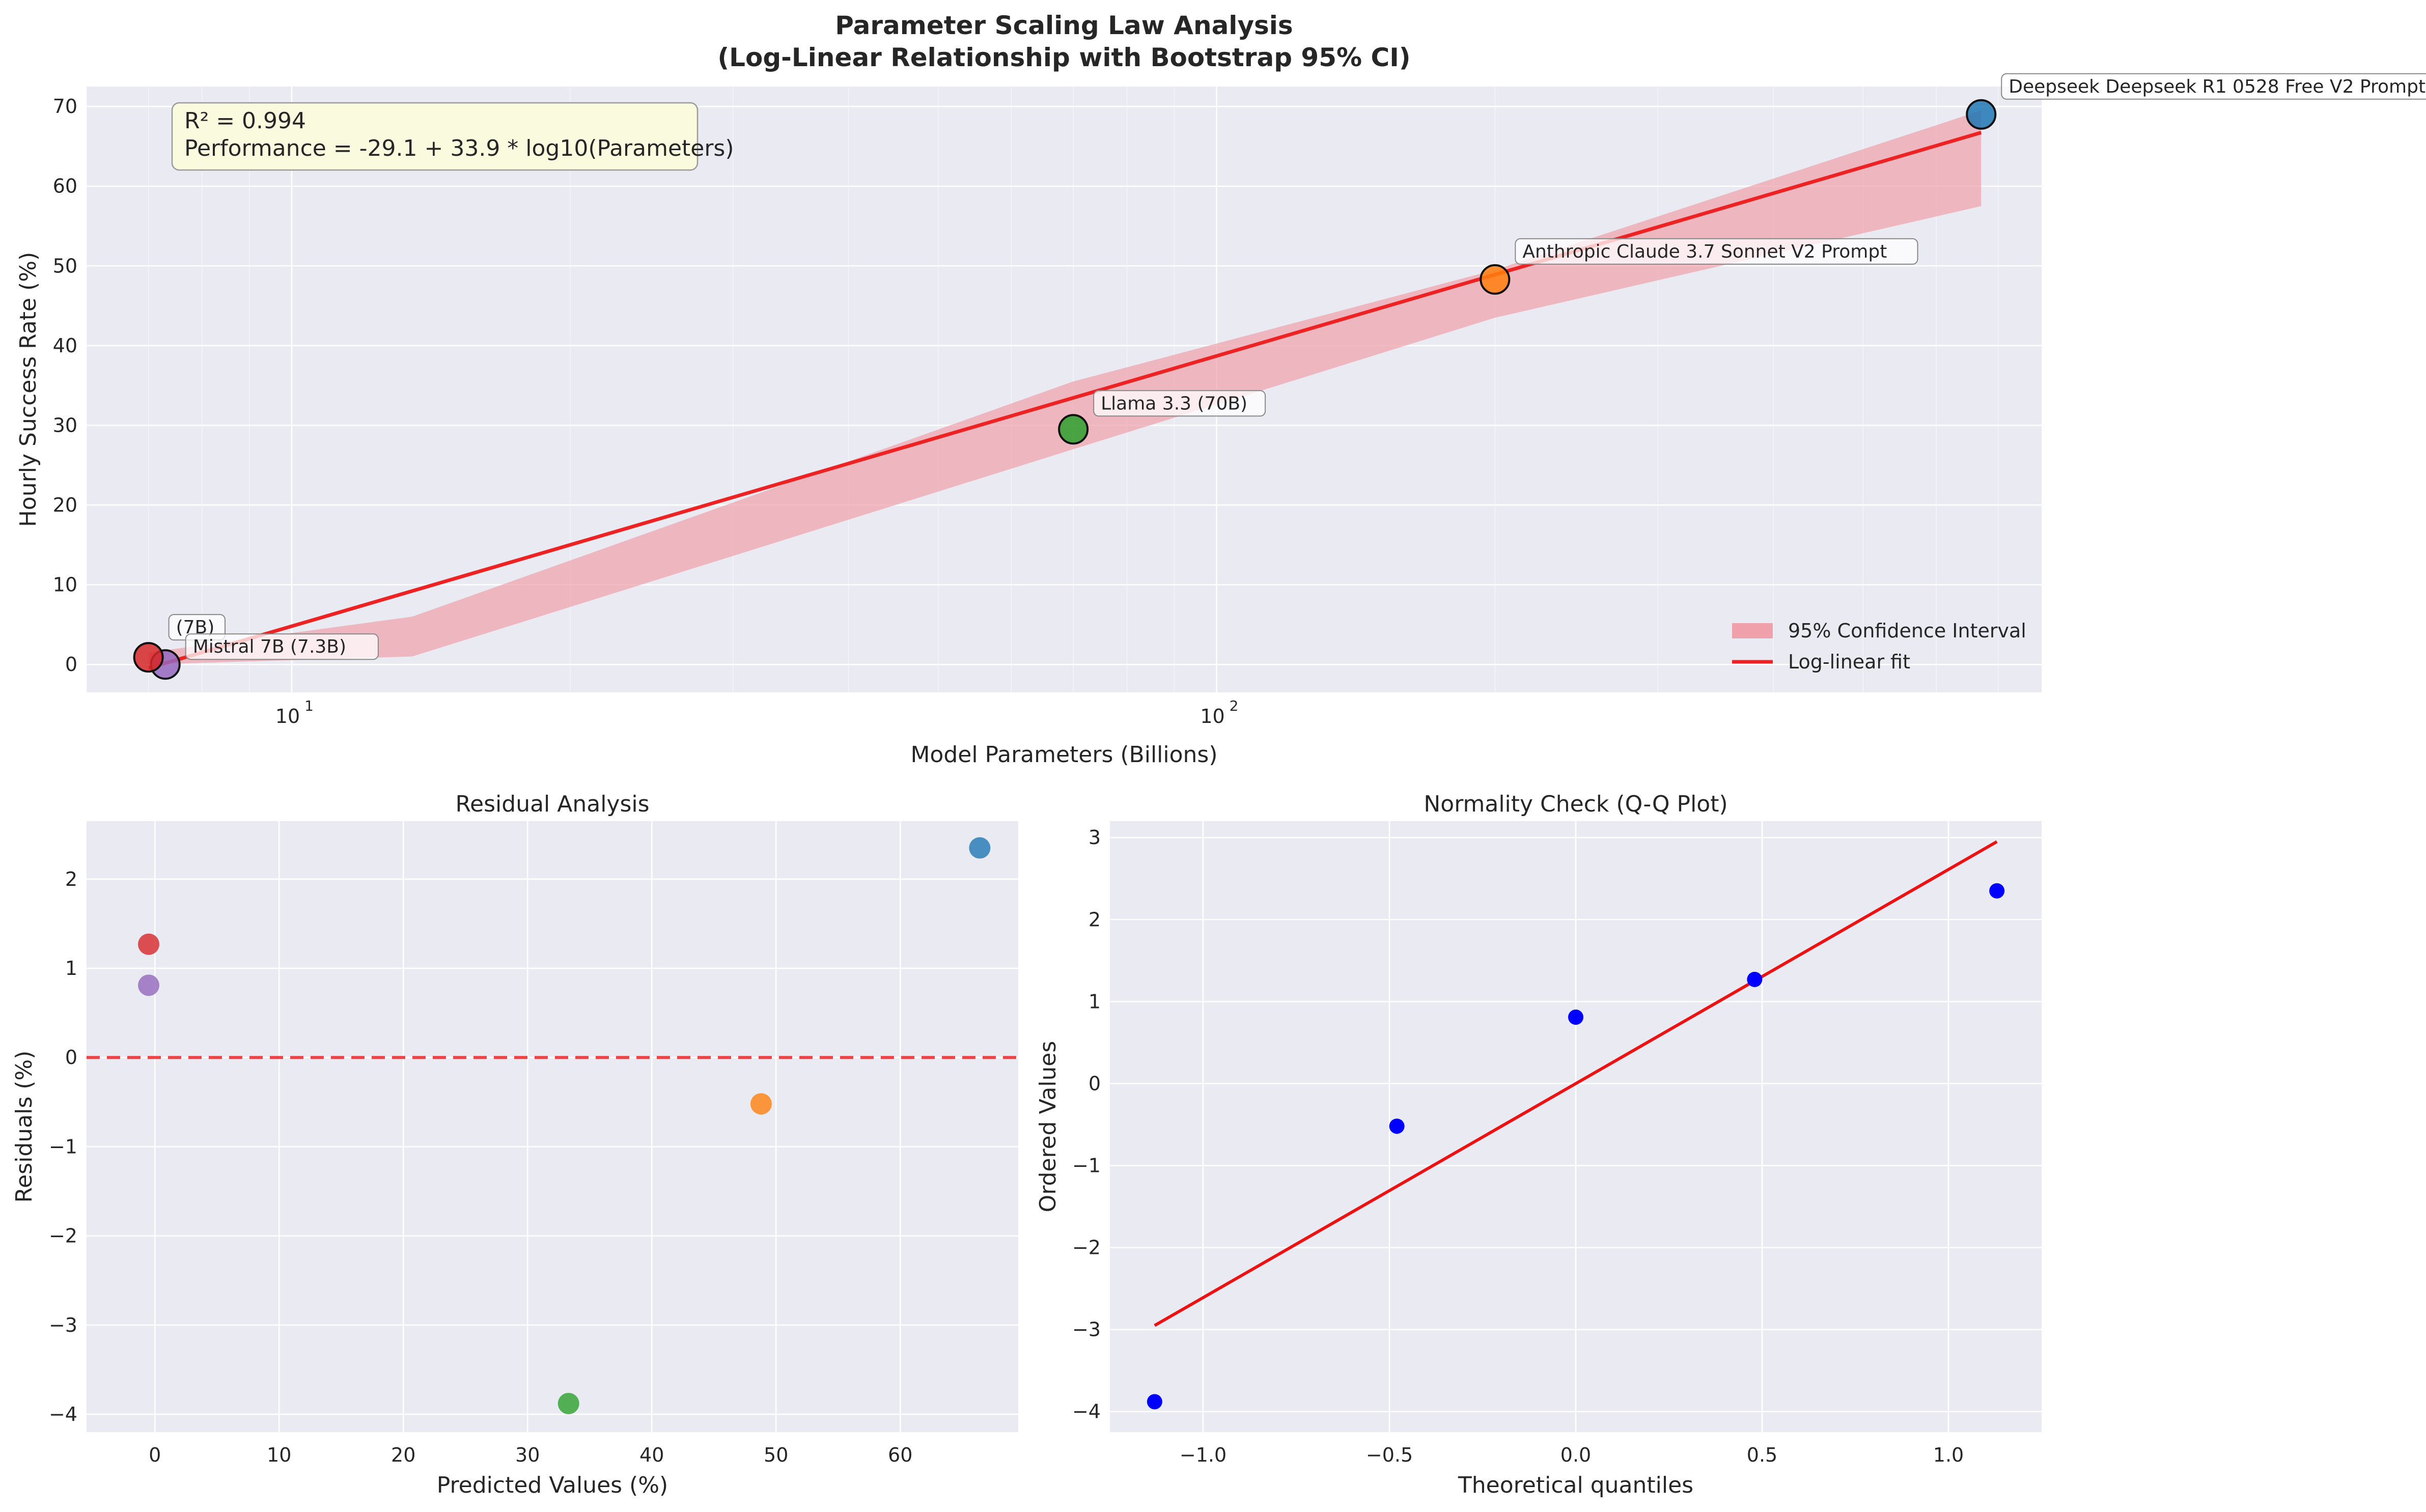 The image size is (2426, 1512). Describe the element at coordinates (776, 1455) in the screenshot. I see `residual-x-tick-label: 50` at that location.